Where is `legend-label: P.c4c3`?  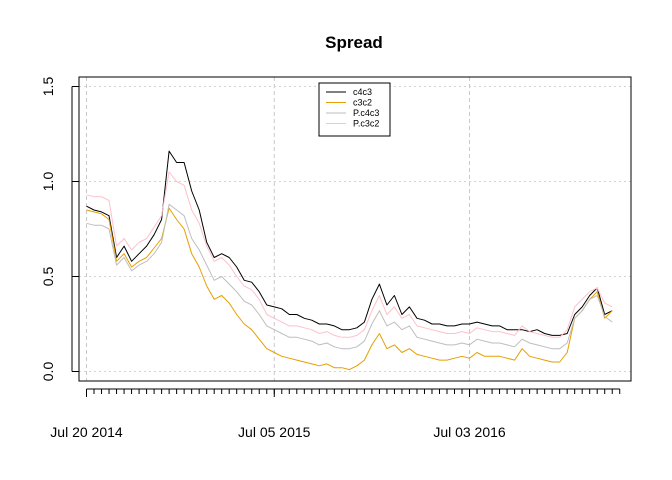
legend-label: P.c4c3 is located at coordinates (366, 113).